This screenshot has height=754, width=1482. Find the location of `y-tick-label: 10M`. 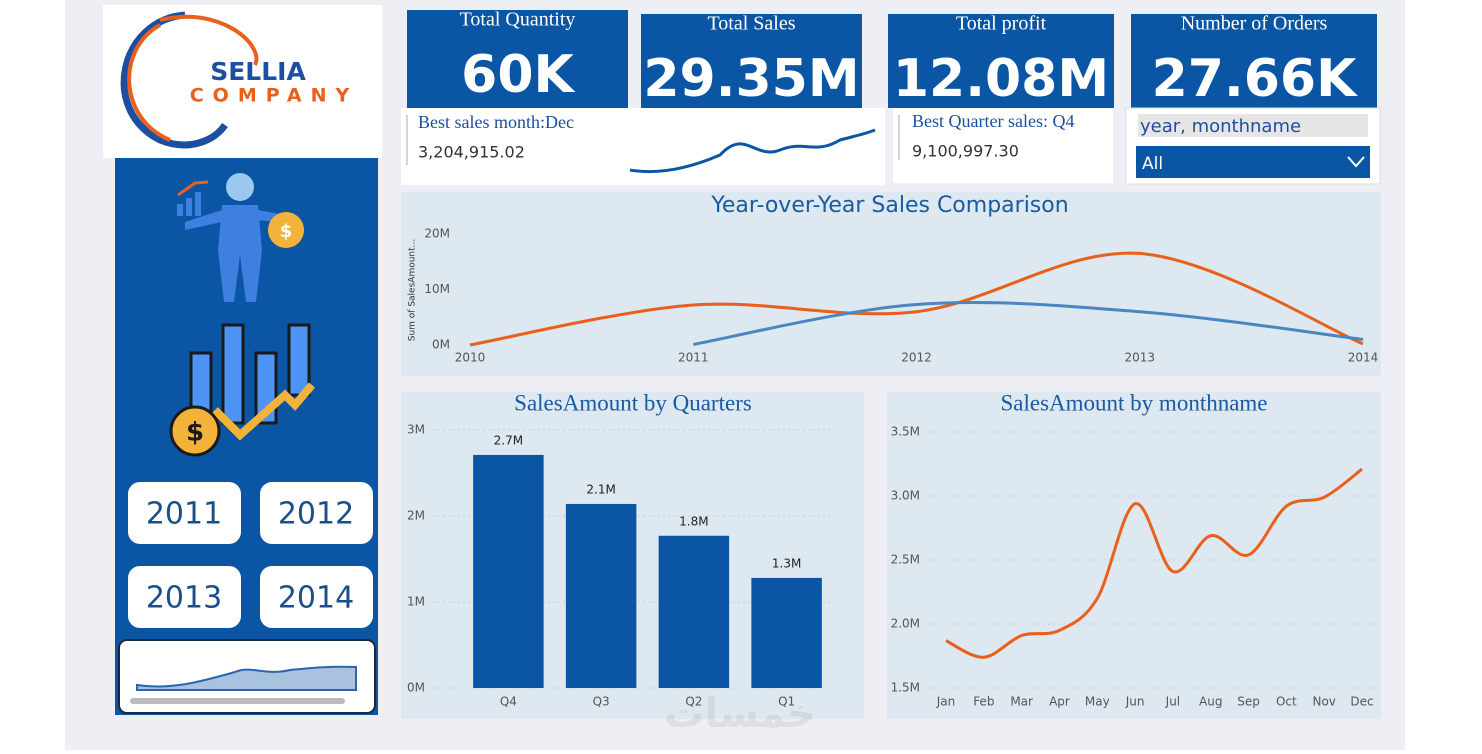

y-tick-label: 10M is located at coordinates (437, 289).